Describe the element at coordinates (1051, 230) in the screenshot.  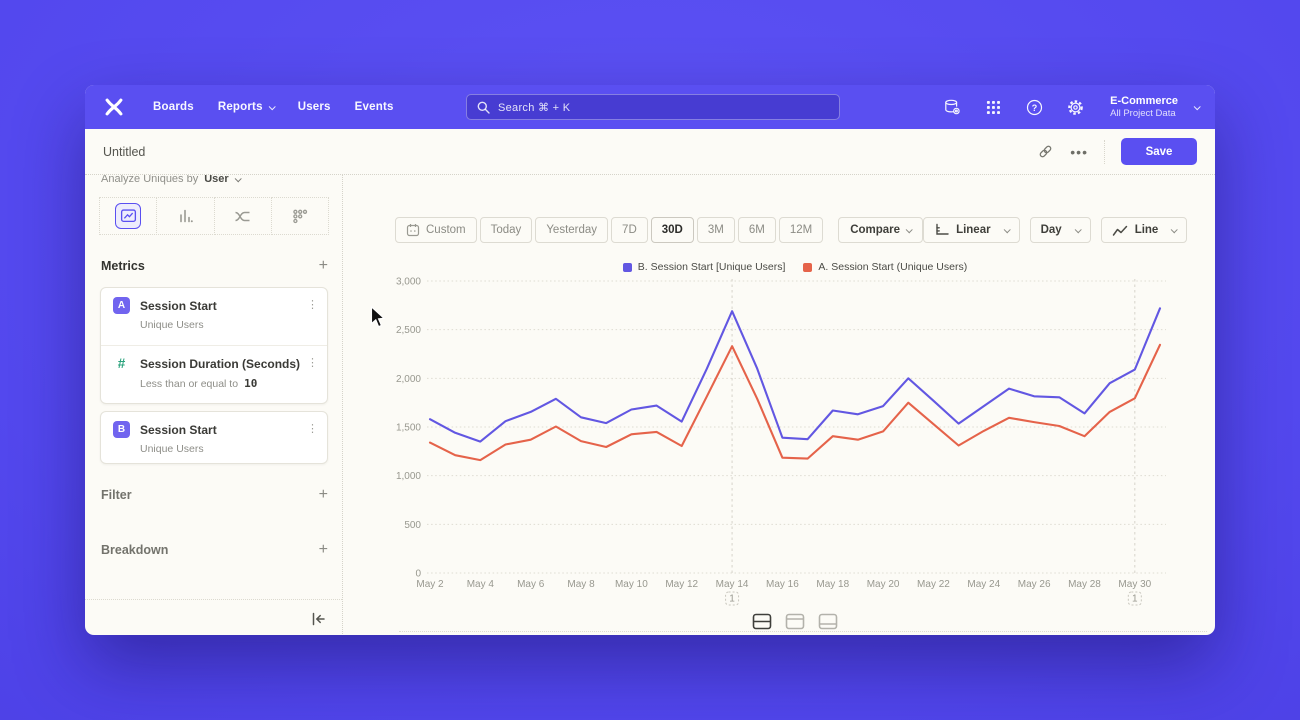
I see `interval-label: Day` at that location.